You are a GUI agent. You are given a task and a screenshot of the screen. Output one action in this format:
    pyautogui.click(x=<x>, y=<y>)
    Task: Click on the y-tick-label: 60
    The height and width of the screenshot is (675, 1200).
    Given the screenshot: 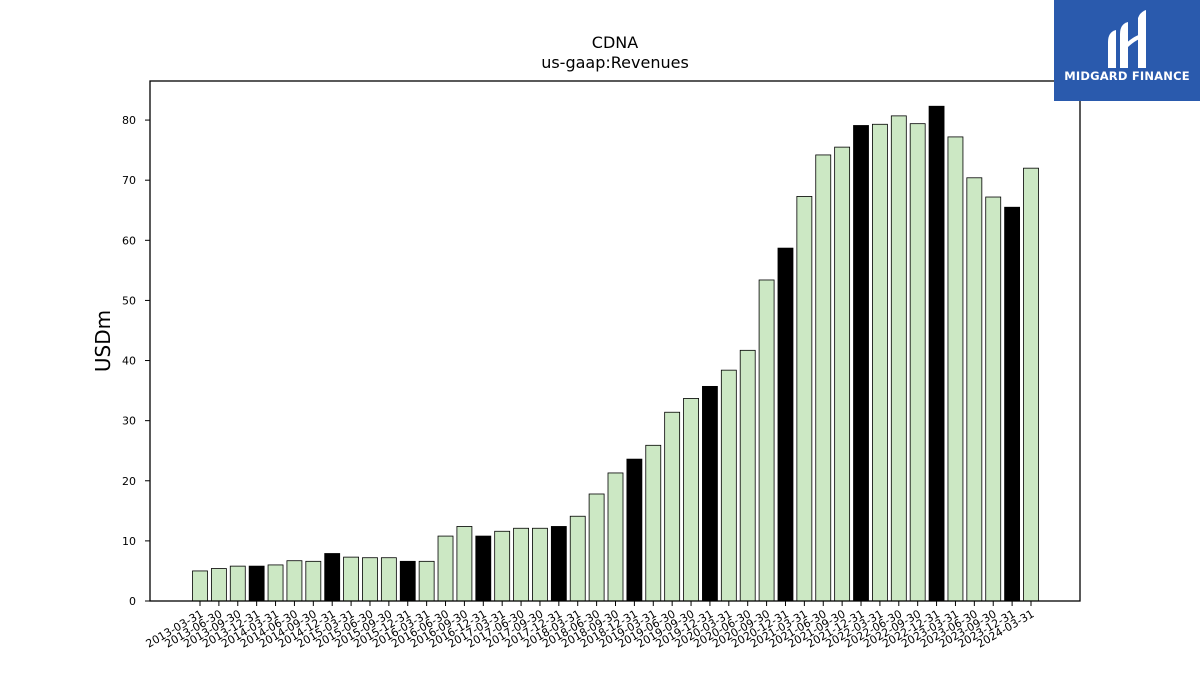 What is the action you would take?
    pyautogui.click(x=129, y=240)
    